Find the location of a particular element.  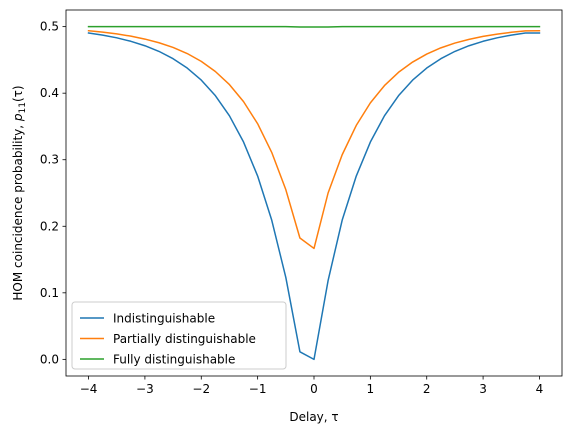

x-tick-label: 2 is located at coordinates (427, 389).